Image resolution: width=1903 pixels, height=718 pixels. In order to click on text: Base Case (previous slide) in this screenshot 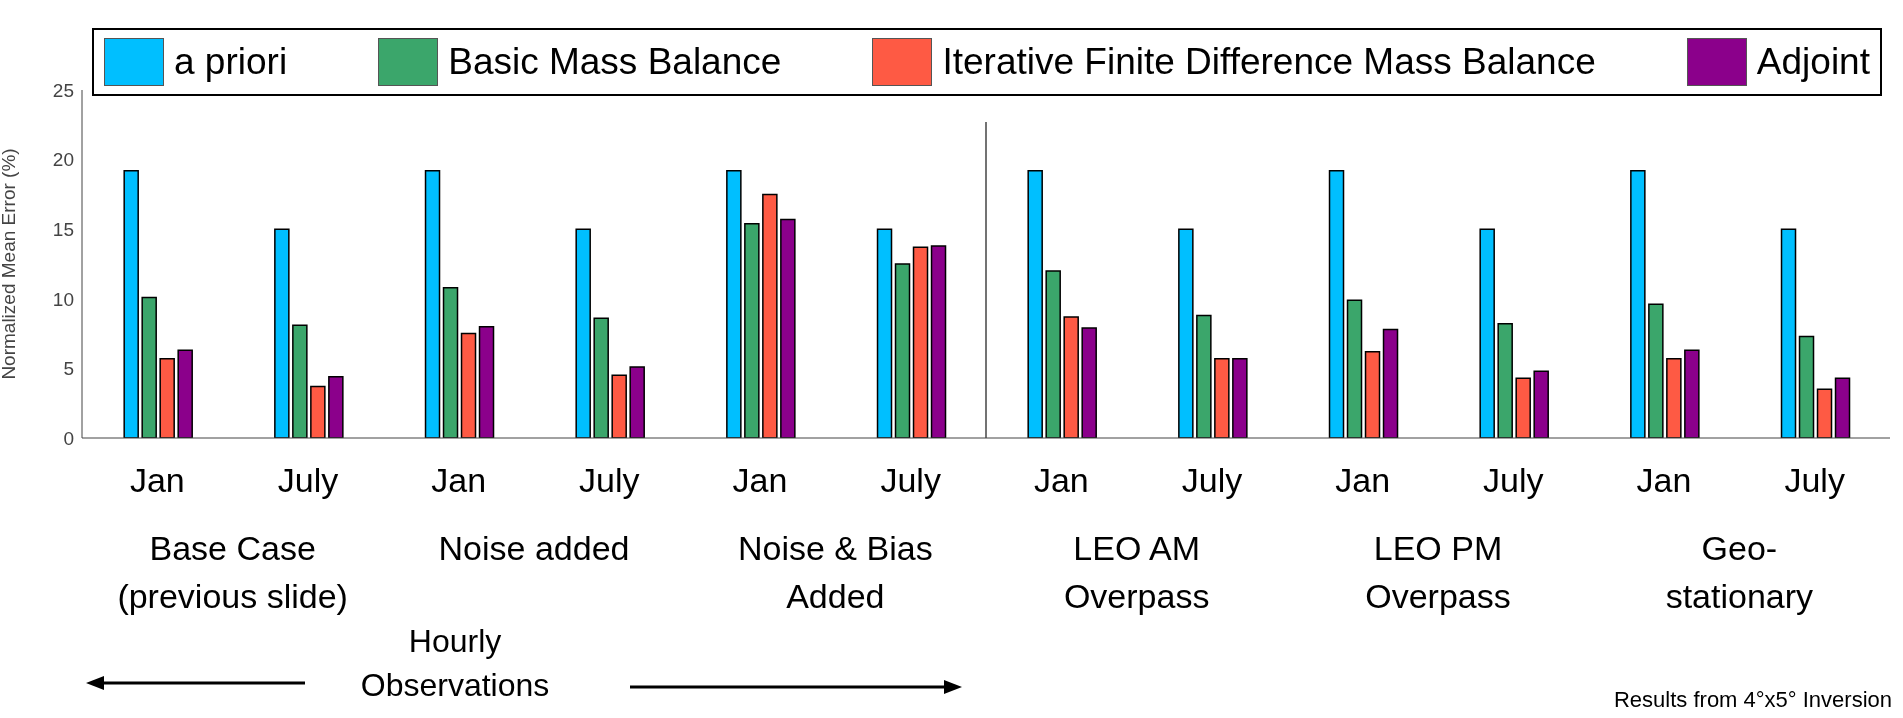, I will do `click(232, 572)`.